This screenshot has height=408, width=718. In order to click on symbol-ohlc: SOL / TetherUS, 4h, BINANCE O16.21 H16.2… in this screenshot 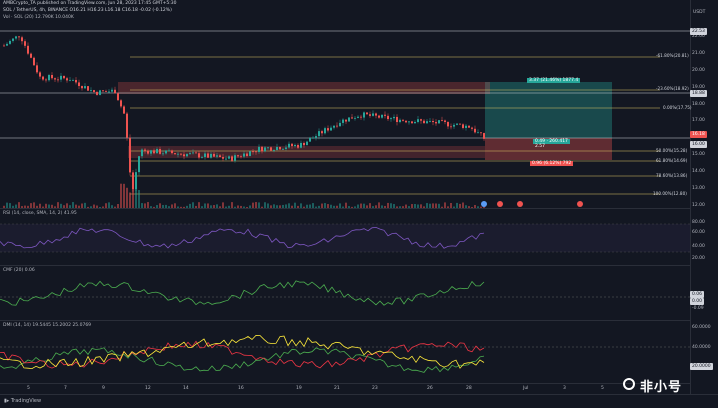, I will do `click(87, 10)`.